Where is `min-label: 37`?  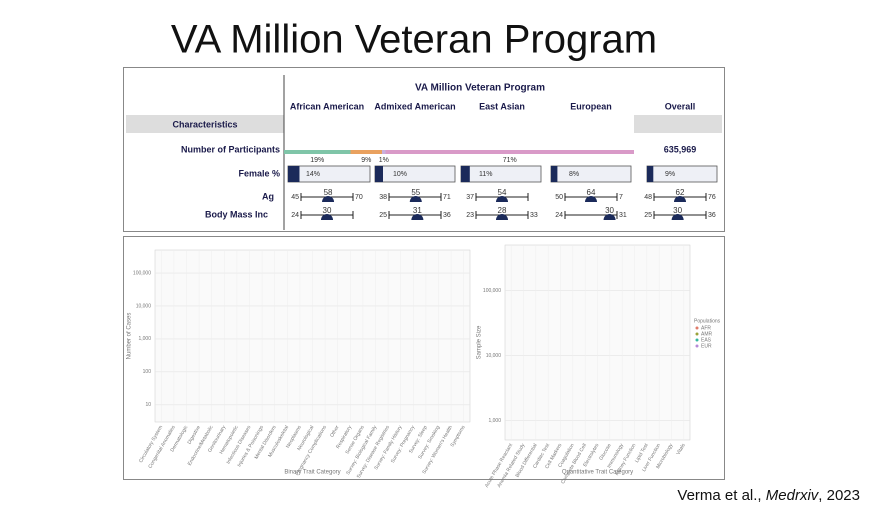 min-label: 37 is located at coordinates (470, 197).